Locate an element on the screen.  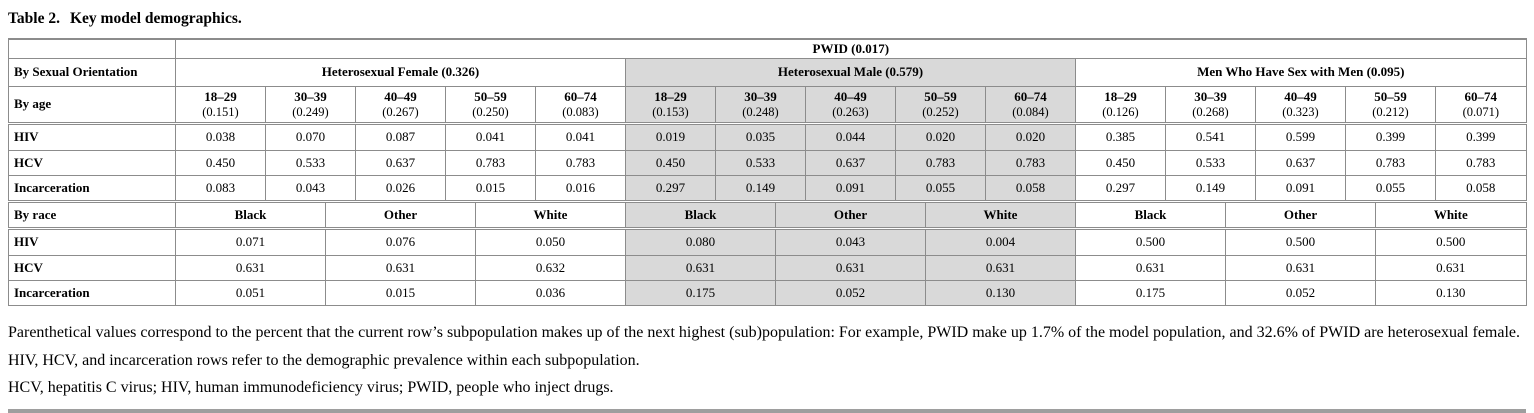
hcv-race-row-label: HCV is located at coordinates (92, 267).